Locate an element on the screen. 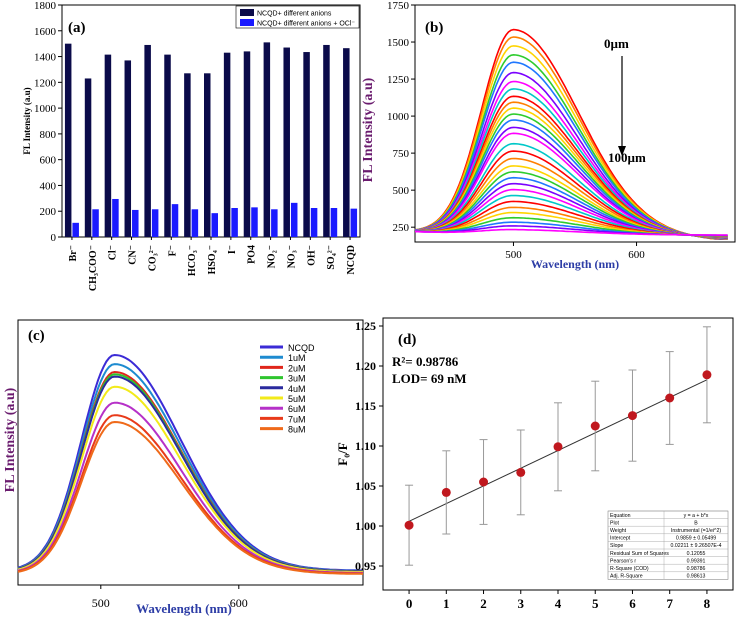  table-value: y = a + b*x is located at coordinates (696, 516).